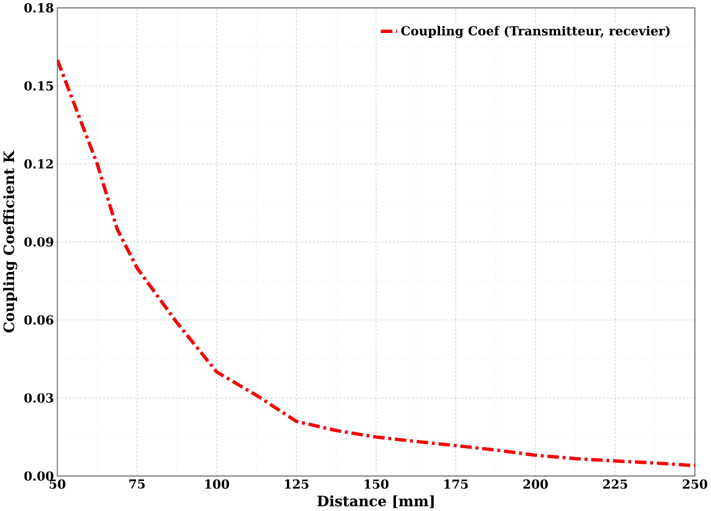 This screenshot has height=511, width=711. Describe the element at coordinates (39, 320) in the screenshot. I see `y-tick-label: 0.06` at that location.